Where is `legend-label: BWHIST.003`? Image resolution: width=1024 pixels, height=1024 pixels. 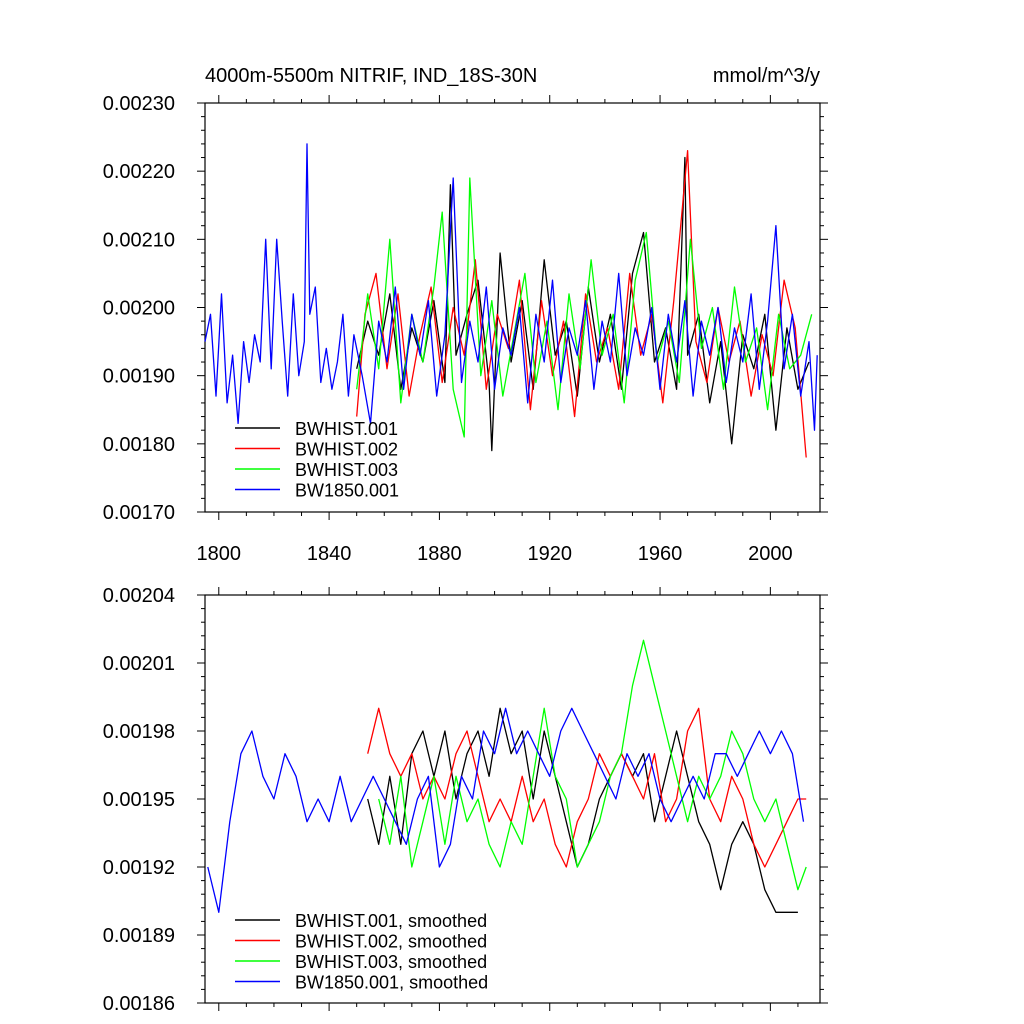 legend-label: BWHIST.003 is located at coordinates (346, 470).